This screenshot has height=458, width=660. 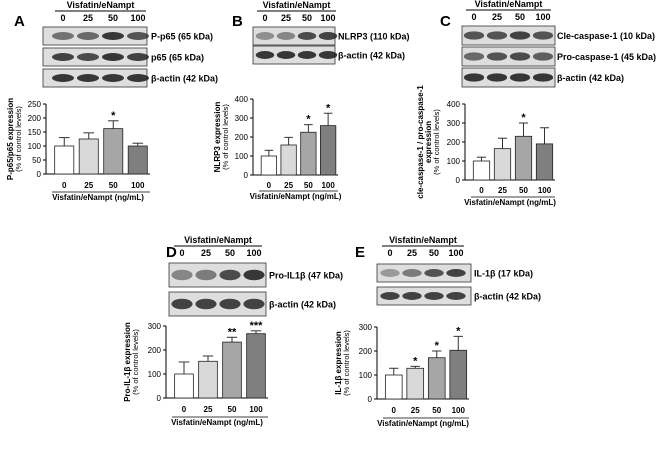 What do you see at coordinates (19, 21) in the screenshot?
I see `panel-letter-a: A` at bounding box center [19, 21].